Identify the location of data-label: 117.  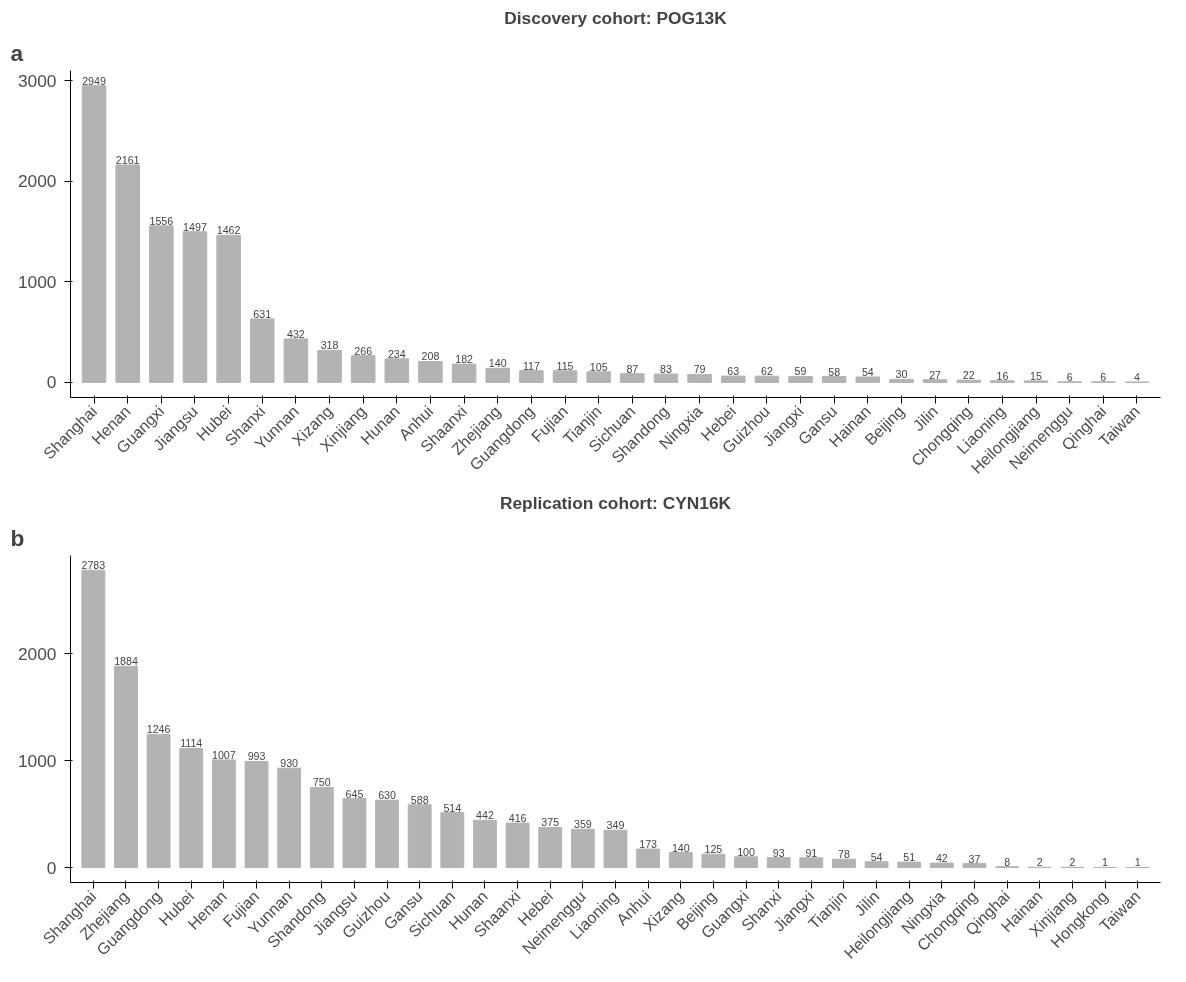
(531, 365).